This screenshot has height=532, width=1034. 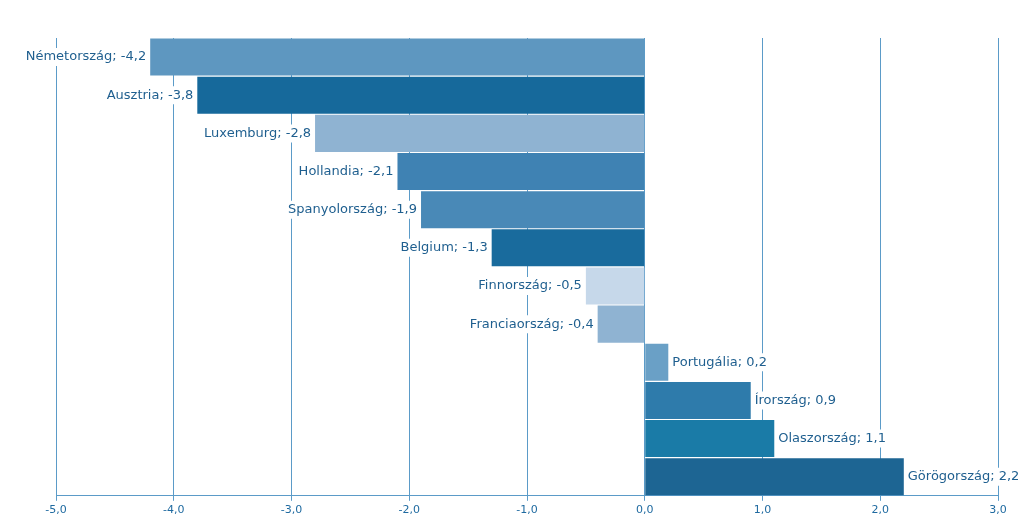 I want to click on data-label: Németország; -4,2, so click(x=86, y=56).